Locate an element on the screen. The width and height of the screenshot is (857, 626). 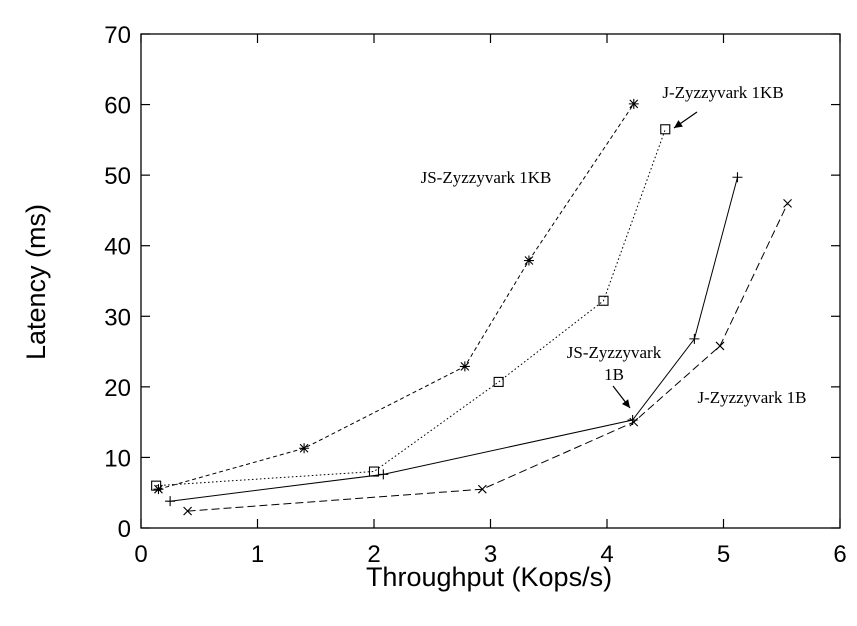
y-tick-label: 40 is located at coordinates (117, 247).